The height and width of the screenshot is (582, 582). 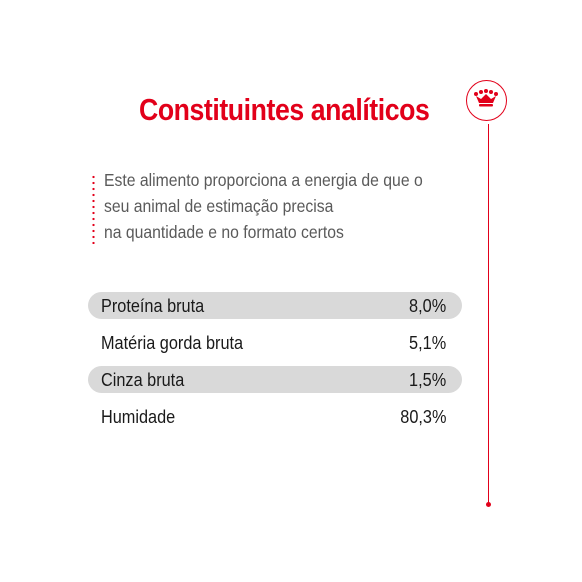 What do you see at coordinates (224, 232) in the screenshot?
I see `description-line-3: na quantidade e no formato certos` at bounding box center [224, 232].